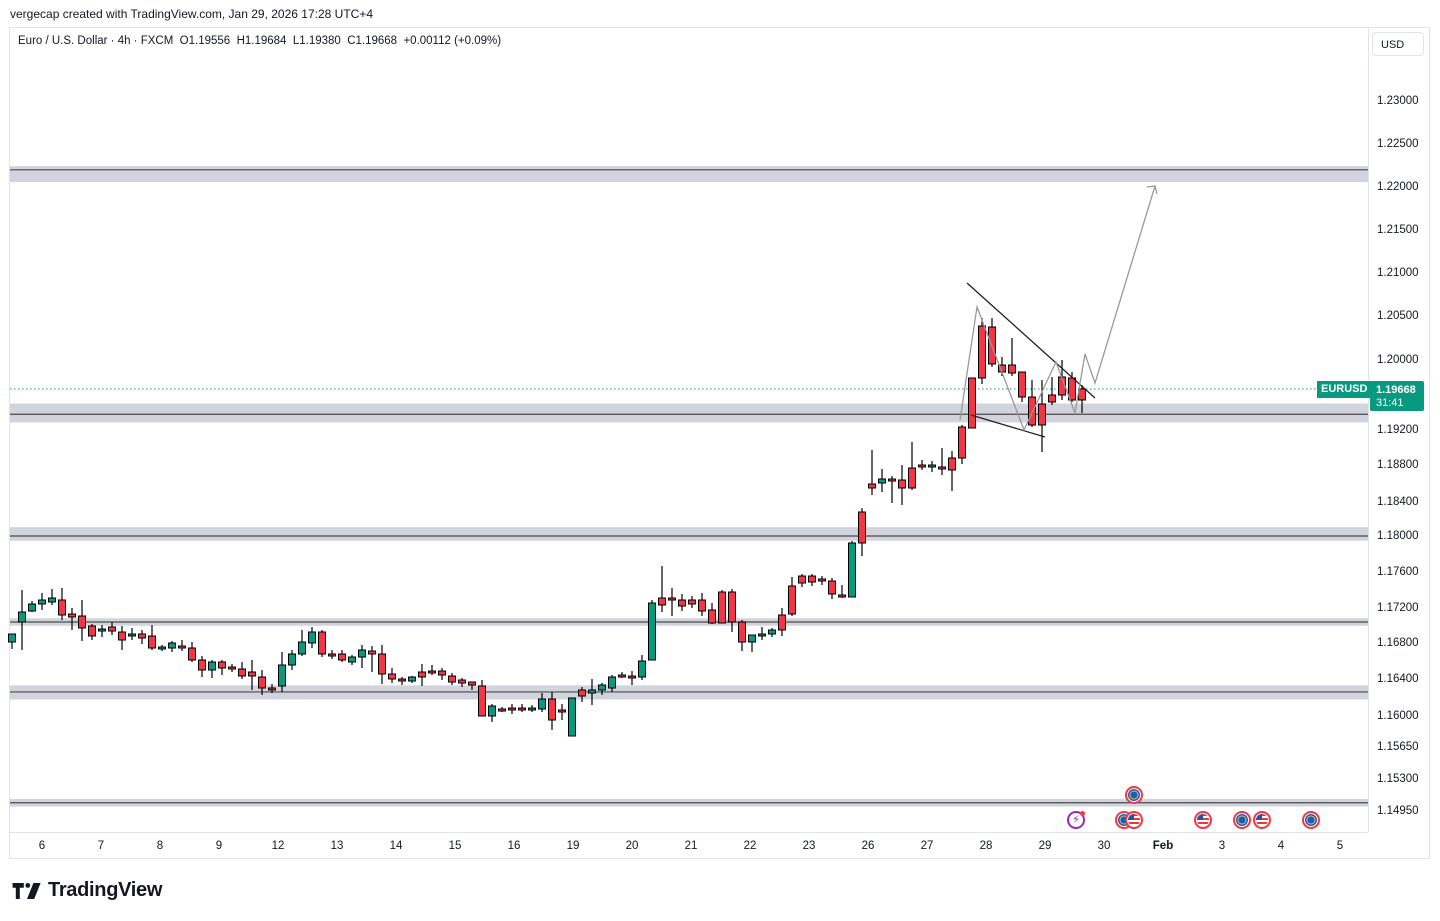 The height and width of the screenshot is (921, 1440). Describe the element at coordinates (1045, 846) in the screenshot. I see `time-tick: 29` at that location.